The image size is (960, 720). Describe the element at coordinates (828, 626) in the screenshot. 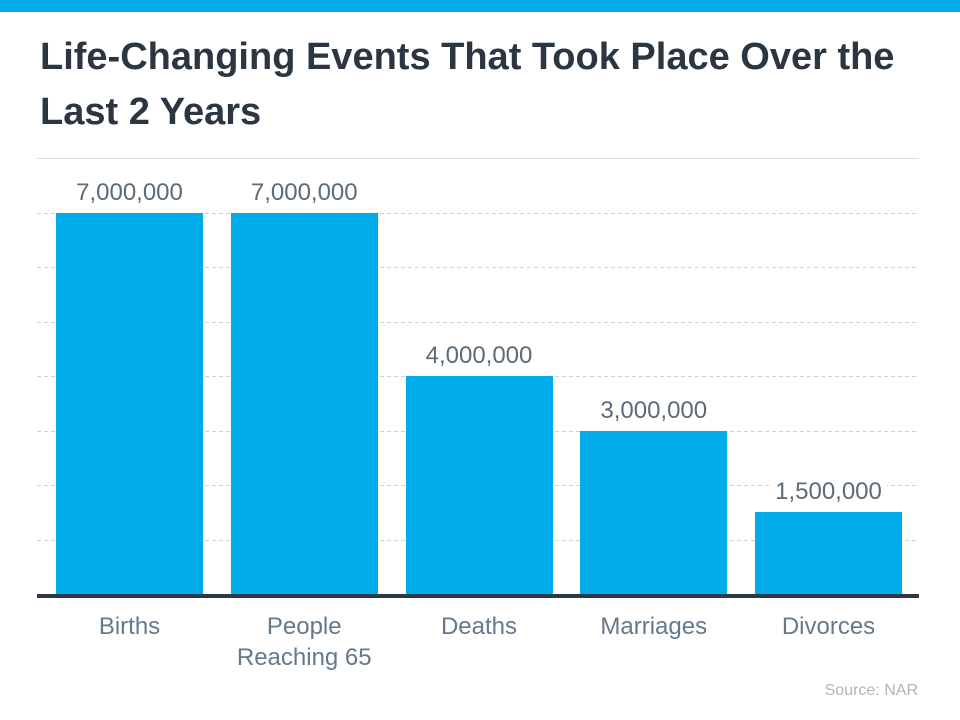

I see `category-label-divorces: Divorces` at that location.